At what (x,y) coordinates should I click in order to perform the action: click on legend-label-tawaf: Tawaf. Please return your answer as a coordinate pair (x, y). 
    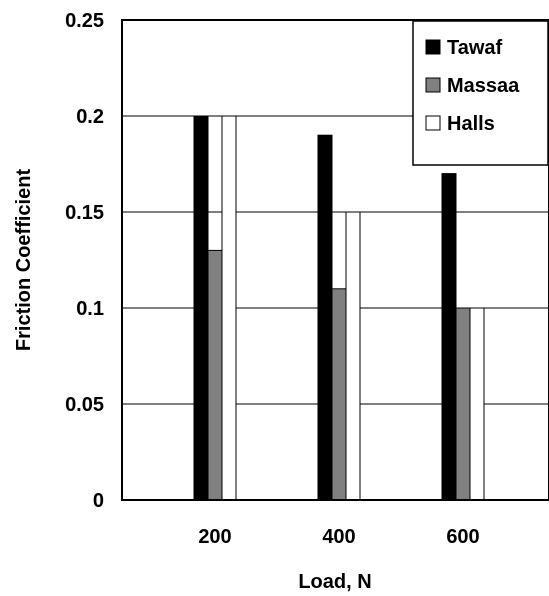
    Looking at the image, I should click on (475, 48).